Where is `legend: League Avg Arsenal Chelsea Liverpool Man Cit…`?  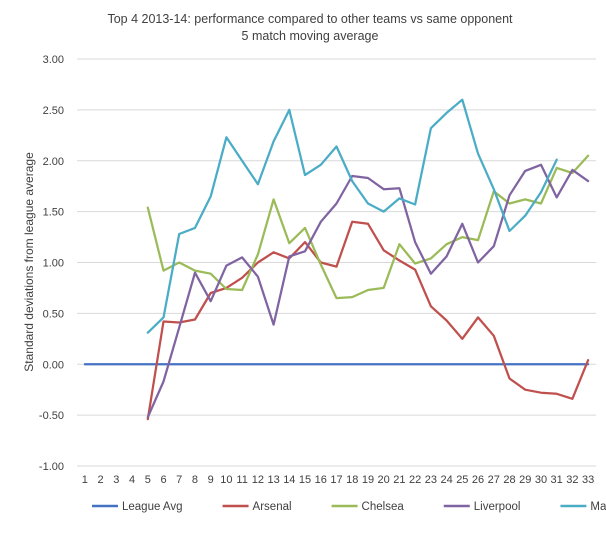 legend: League Avg Arsenal Chelsea Liverpool Man Cit… is located at coordinates (349, 507).